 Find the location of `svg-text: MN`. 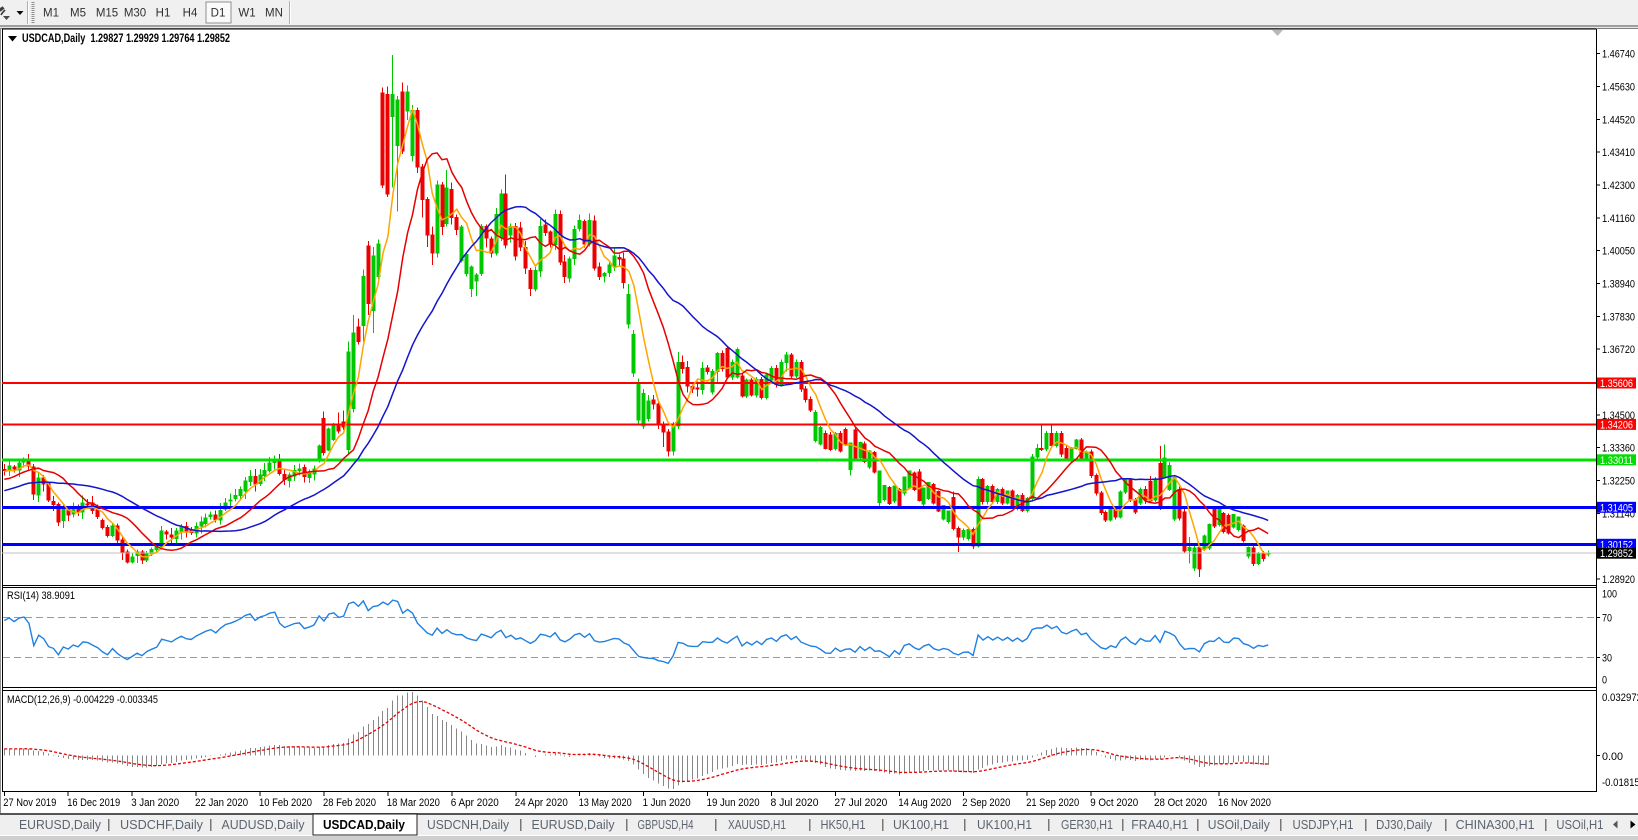

svg-text: MN is located at coordinates (274, 14).